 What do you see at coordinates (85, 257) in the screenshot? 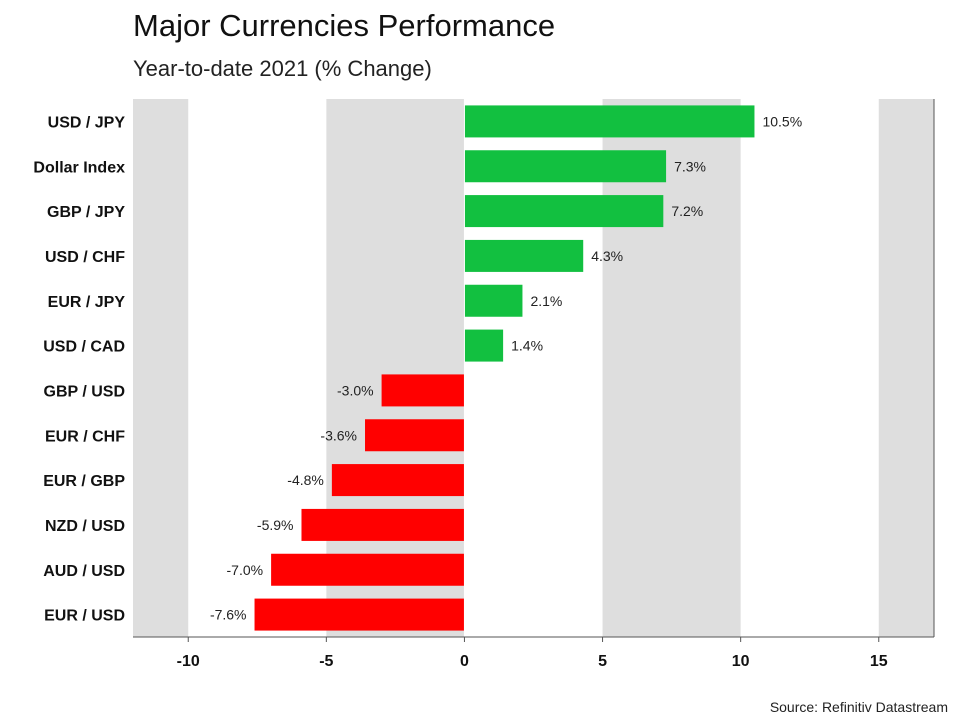
I see `category-label: USD / CHF` at bounding box center [85, 257].